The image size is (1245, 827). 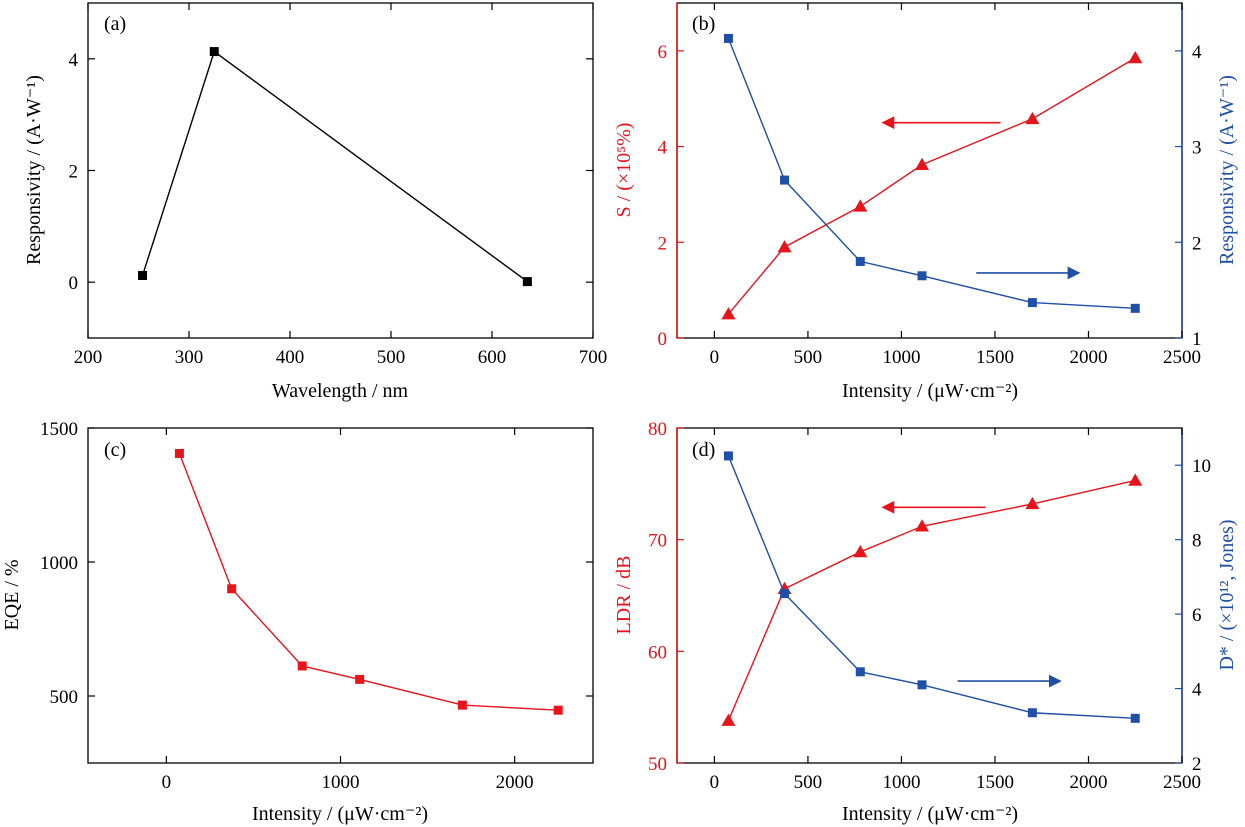 I want to click on panel-d-xlabel: Intensity / (μW·cm⁻²), so click(x=930, y=814).